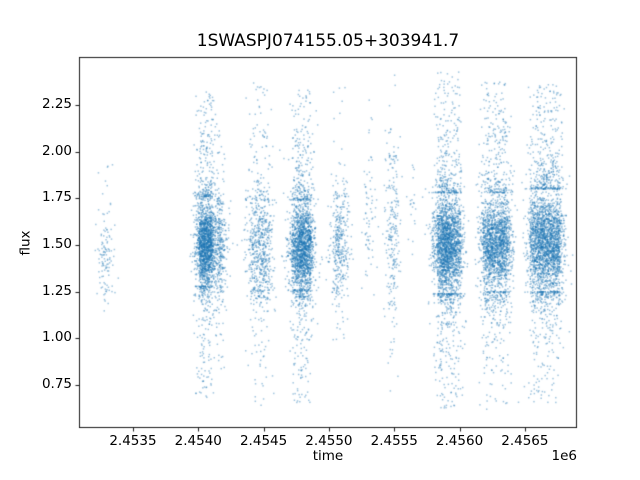 Image resolution: width=640 pixels, height=480 pixels. Describe the element at coordinates (328, 456) in the screenshot. I see `x-axis-label: time` at that location.